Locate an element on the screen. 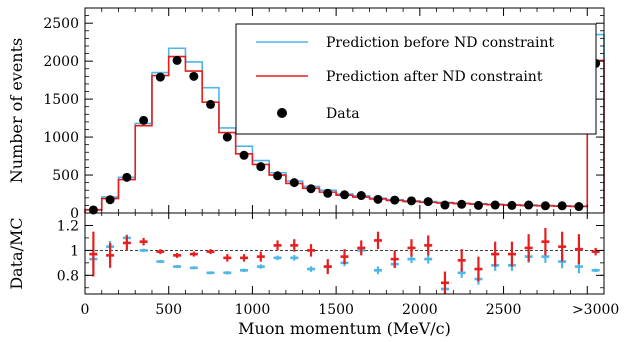 This screenshot has height=342, width=641. main-y-tick-label: 2000 is located at coordinates (61, 62).